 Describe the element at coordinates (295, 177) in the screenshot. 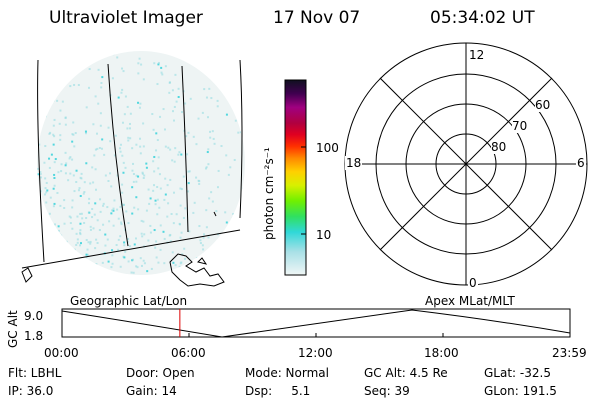

I see `colorbar` at that location.